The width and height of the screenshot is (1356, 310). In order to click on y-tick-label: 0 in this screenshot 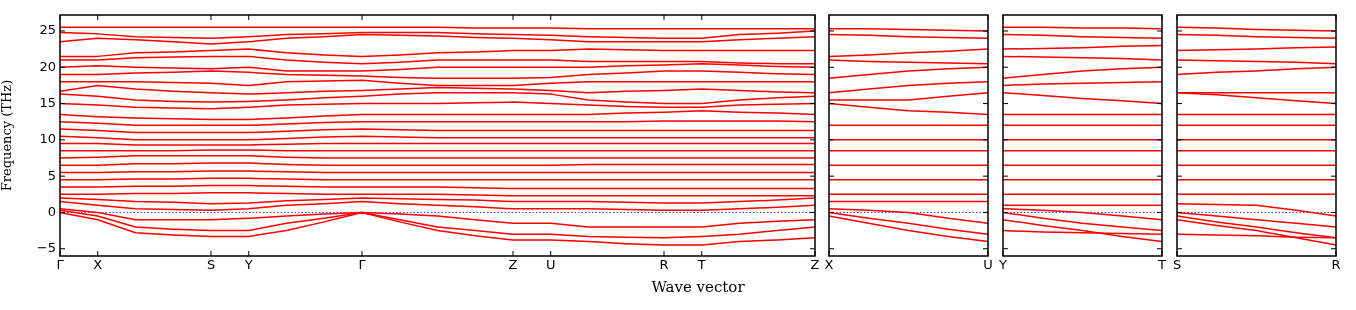, I will do `click(51, 211)`.